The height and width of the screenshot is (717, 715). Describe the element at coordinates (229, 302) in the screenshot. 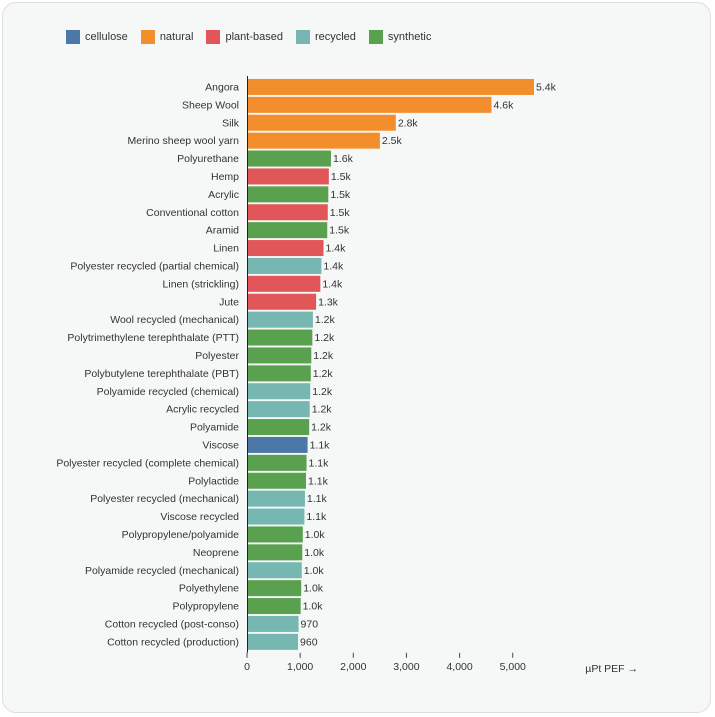

I see `category-label: Jute` at that location.